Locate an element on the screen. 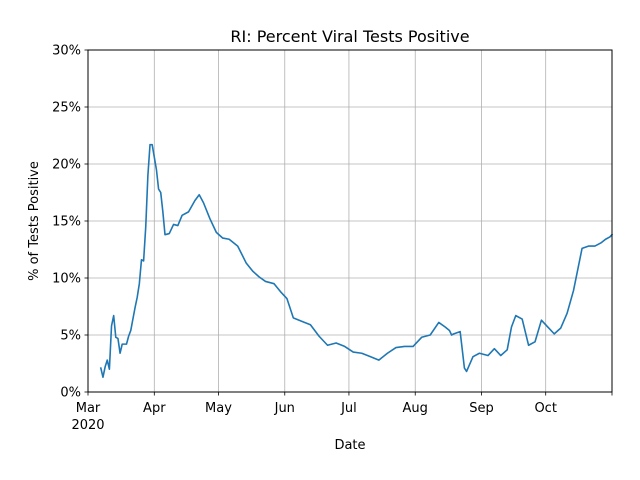 The height and width of the screenshot is (480, 640). y-tick-label: 15% is located at coordinates (66, 222).